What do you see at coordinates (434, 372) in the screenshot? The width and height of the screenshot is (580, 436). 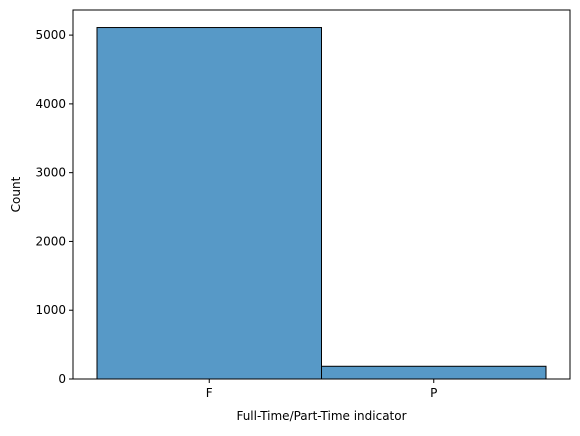 I see `bar-P` at bounding box center [434, 372].